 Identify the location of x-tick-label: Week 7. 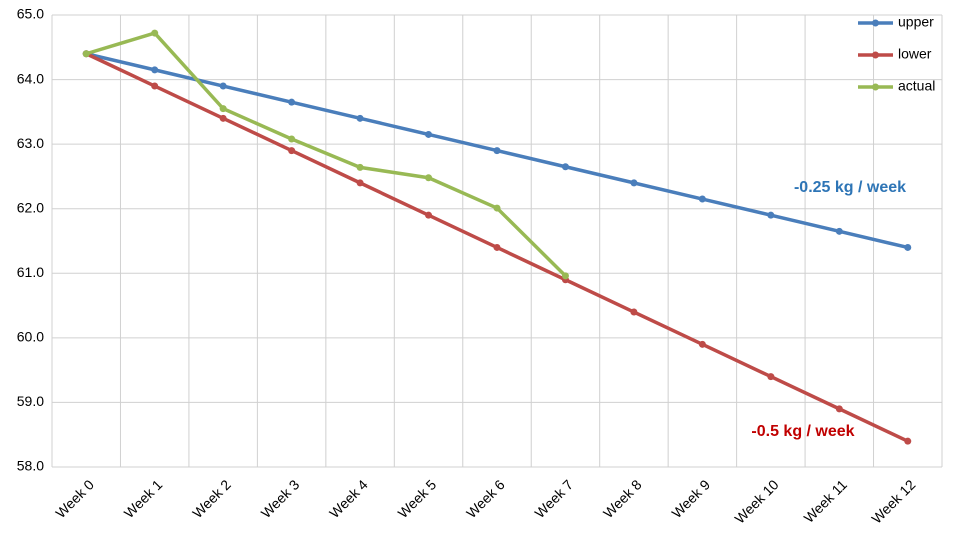
(553, 498).